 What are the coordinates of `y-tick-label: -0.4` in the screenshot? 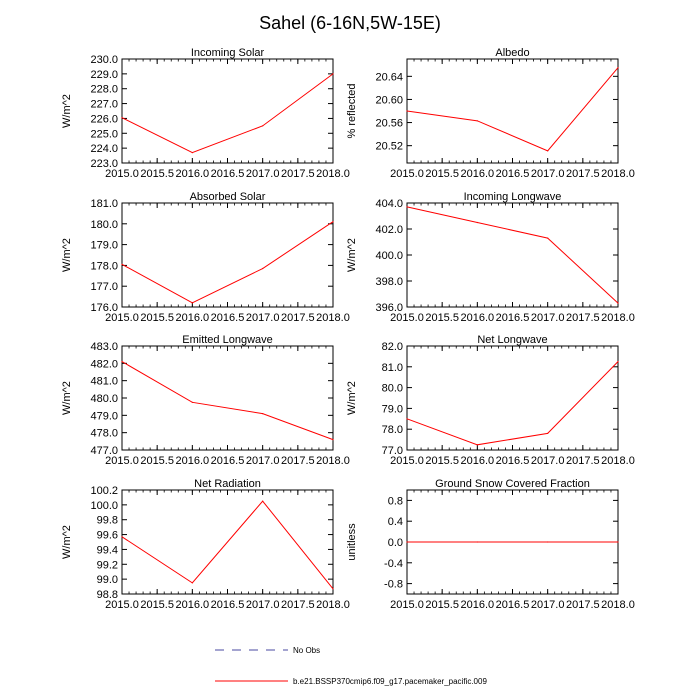 It's located at (393, 564).